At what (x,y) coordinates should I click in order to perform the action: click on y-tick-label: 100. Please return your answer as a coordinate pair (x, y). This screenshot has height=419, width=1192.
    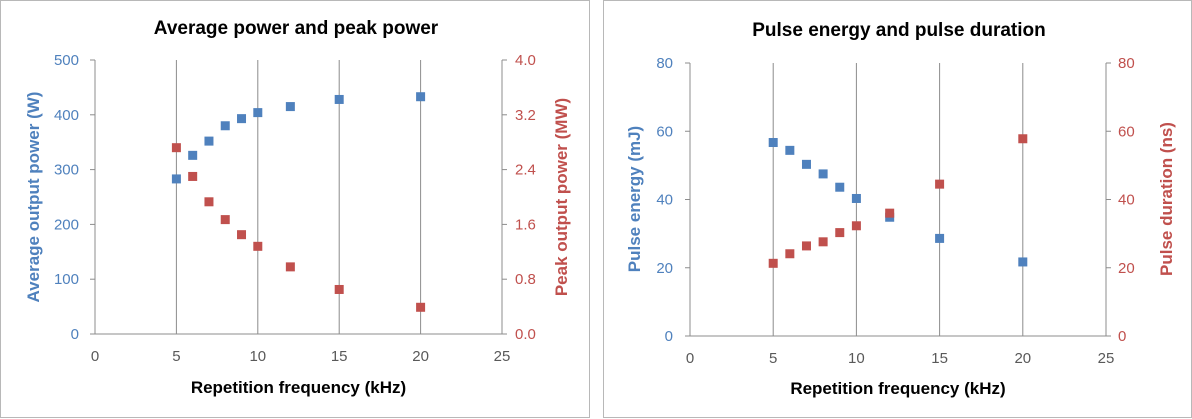
    Looking at the image, I should click on (66, 279).